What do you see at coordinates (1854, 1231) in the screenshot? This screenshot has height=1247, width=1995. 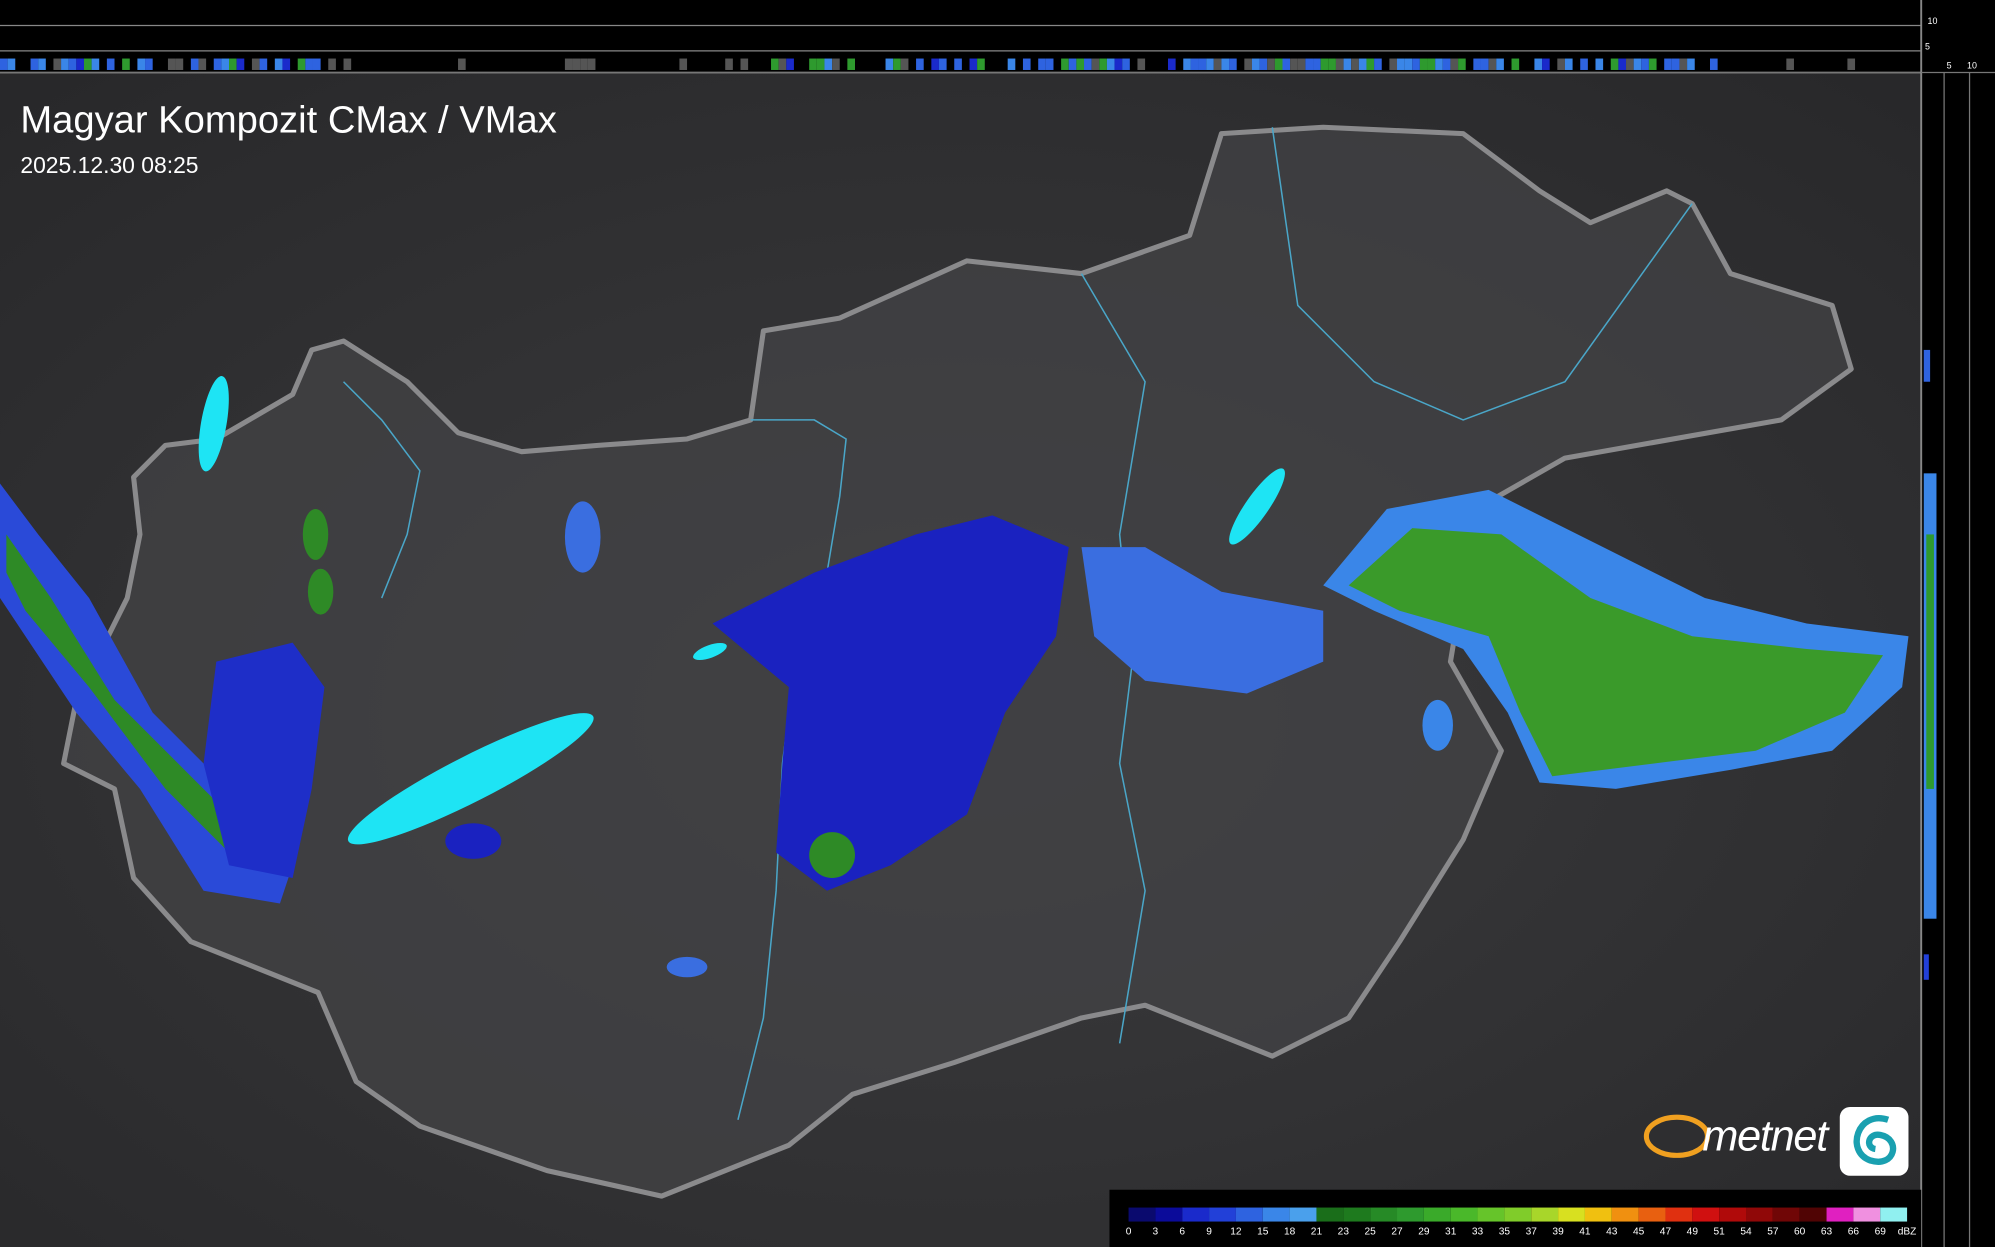 I see `legend-label: 66` at bounding box center [1854, 1231].